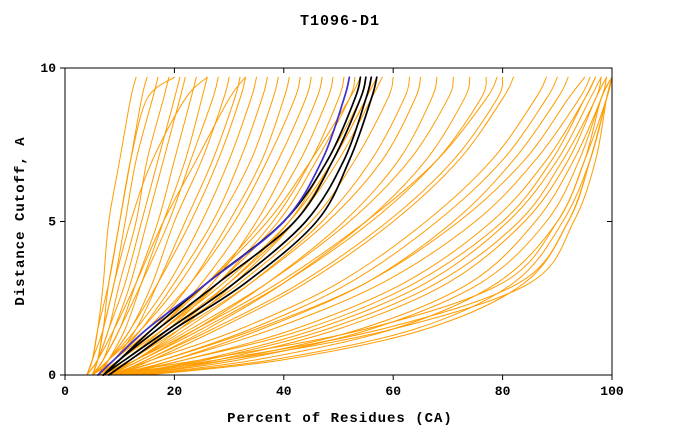 The height and width of the screenshot is (440, 680). I want to click on y-tick-label: 5, so click(52, 222).